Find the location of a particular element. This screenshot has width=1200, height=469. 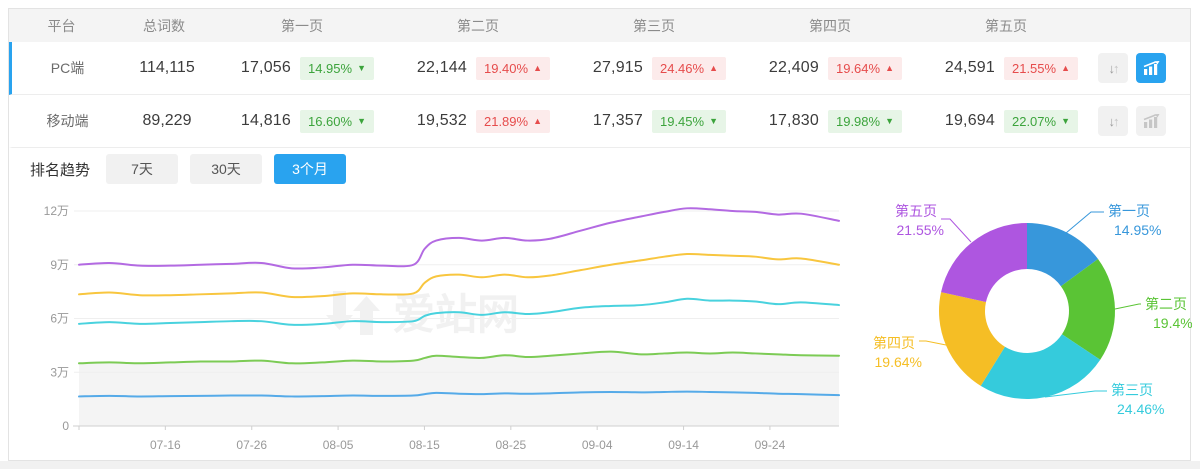

change-pct: 22.07% is located at coordinates (1034, 121).